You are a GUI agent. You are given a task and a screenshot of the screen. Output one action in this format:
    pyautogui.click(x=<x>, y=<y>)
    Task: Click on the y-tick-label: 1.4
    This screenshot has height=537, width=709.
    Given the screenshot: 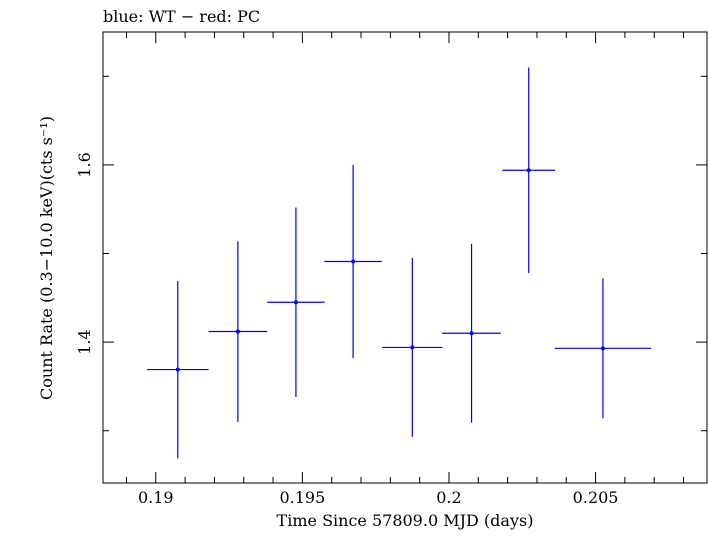 What is the action you would take?
    pyautogui.click(x=84, y=341)
    